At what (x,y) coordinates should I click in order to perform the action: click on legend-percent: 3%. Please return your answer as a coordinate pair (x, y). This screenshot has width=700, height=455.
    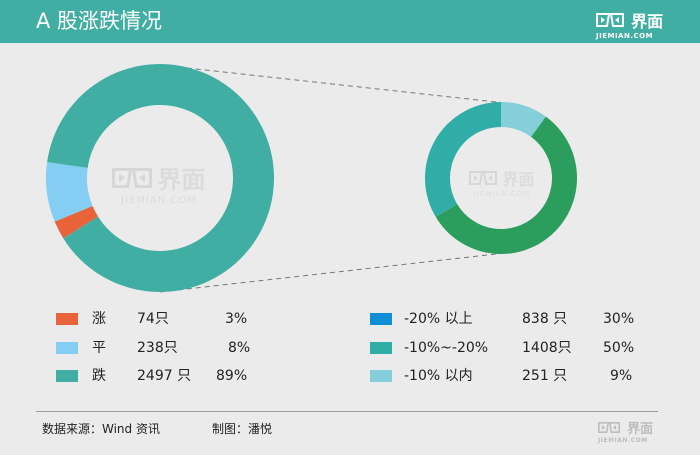
    Looking at the image, I should click on (236, 319).